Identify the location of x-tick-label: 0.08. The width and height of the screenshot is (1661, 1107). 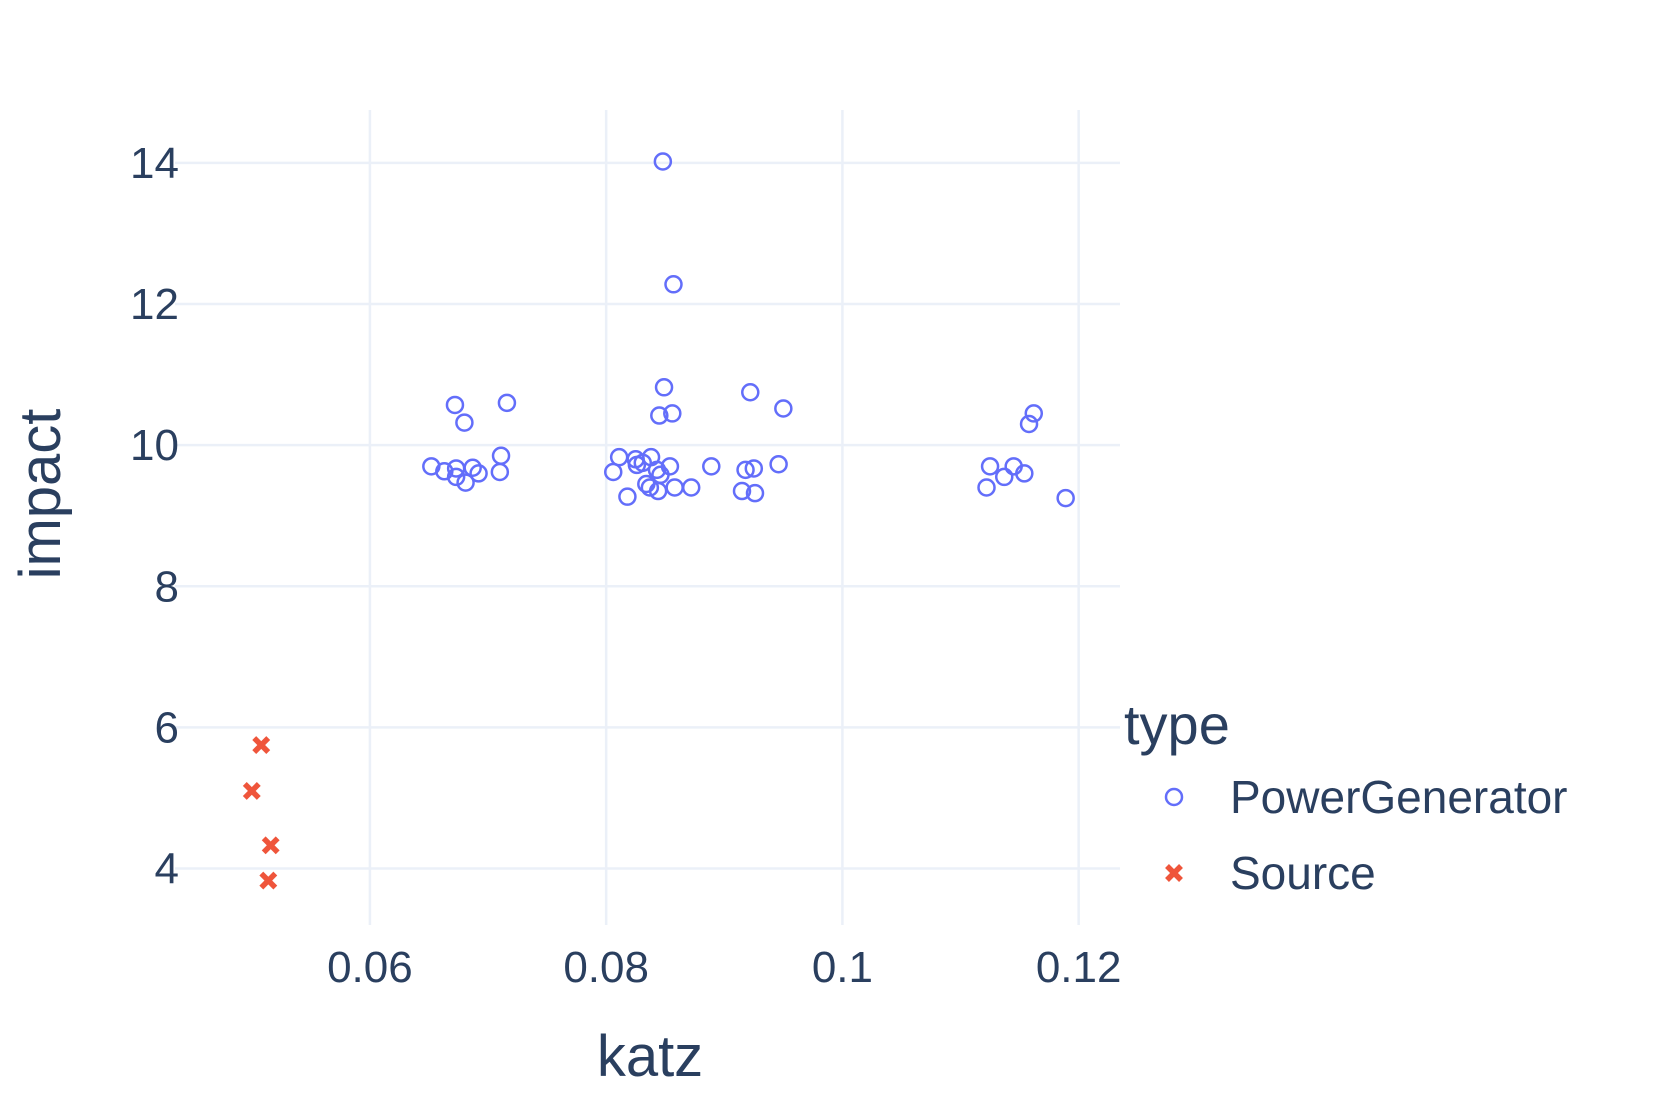
(606, 967).